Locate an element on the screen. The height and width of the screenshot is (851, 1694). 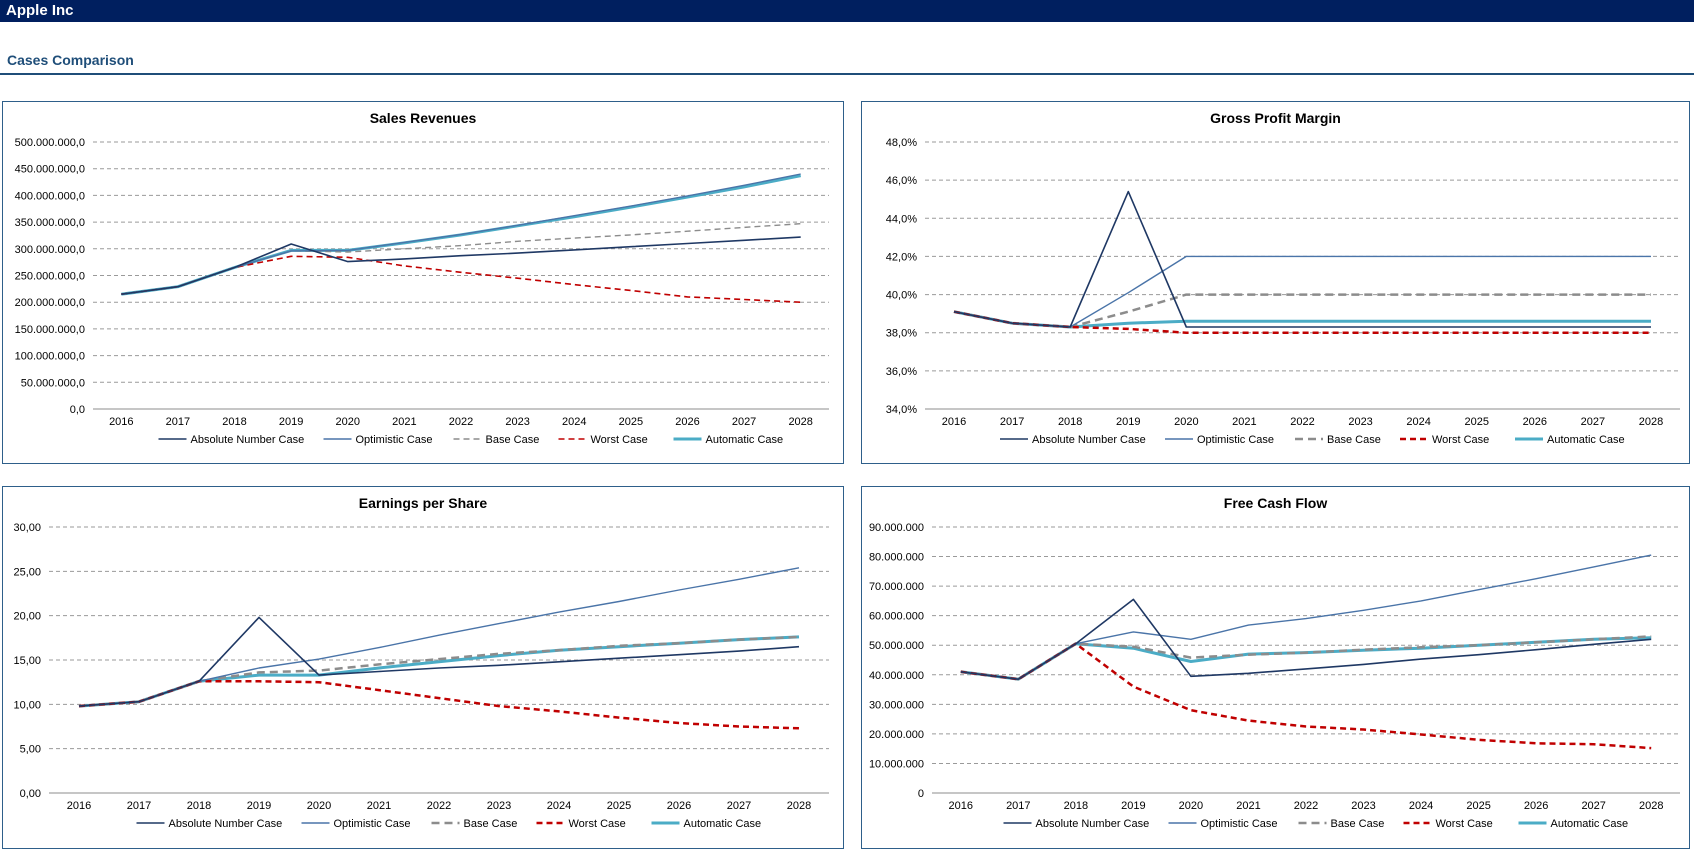
y-tick-label: 20.000.000 is located at coordinates (896, 735).